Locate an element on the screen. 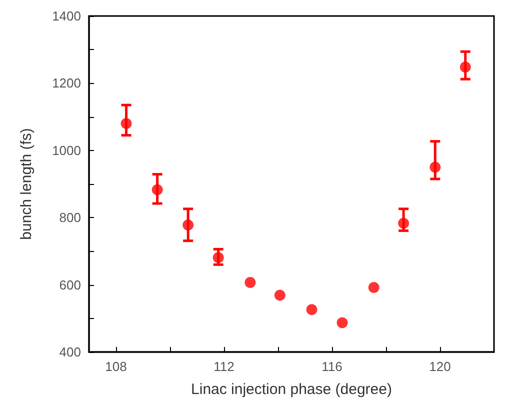  y-tick-label: 600 is located at coordinates (70, 284).